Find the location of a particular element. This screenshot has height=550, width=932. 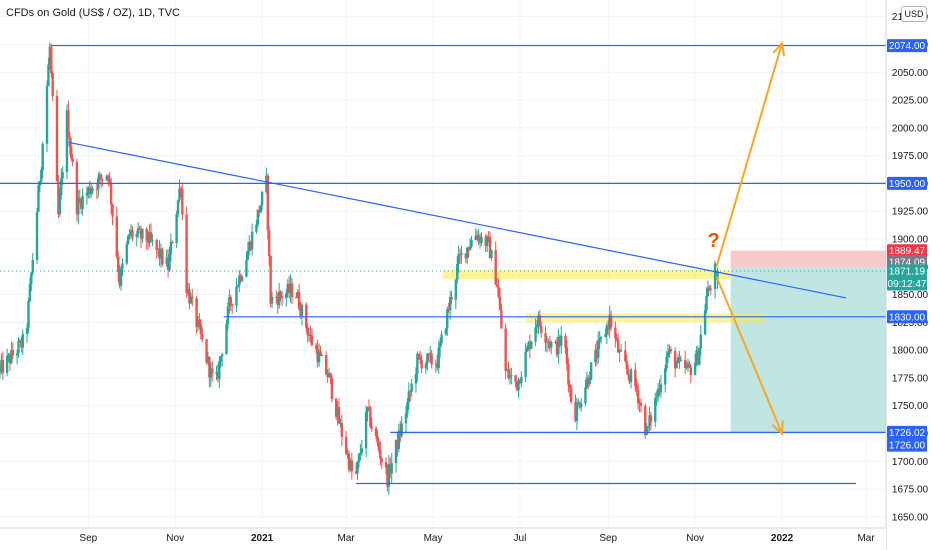

x-tick-label: 2021 is located at coordinates (262, 538).